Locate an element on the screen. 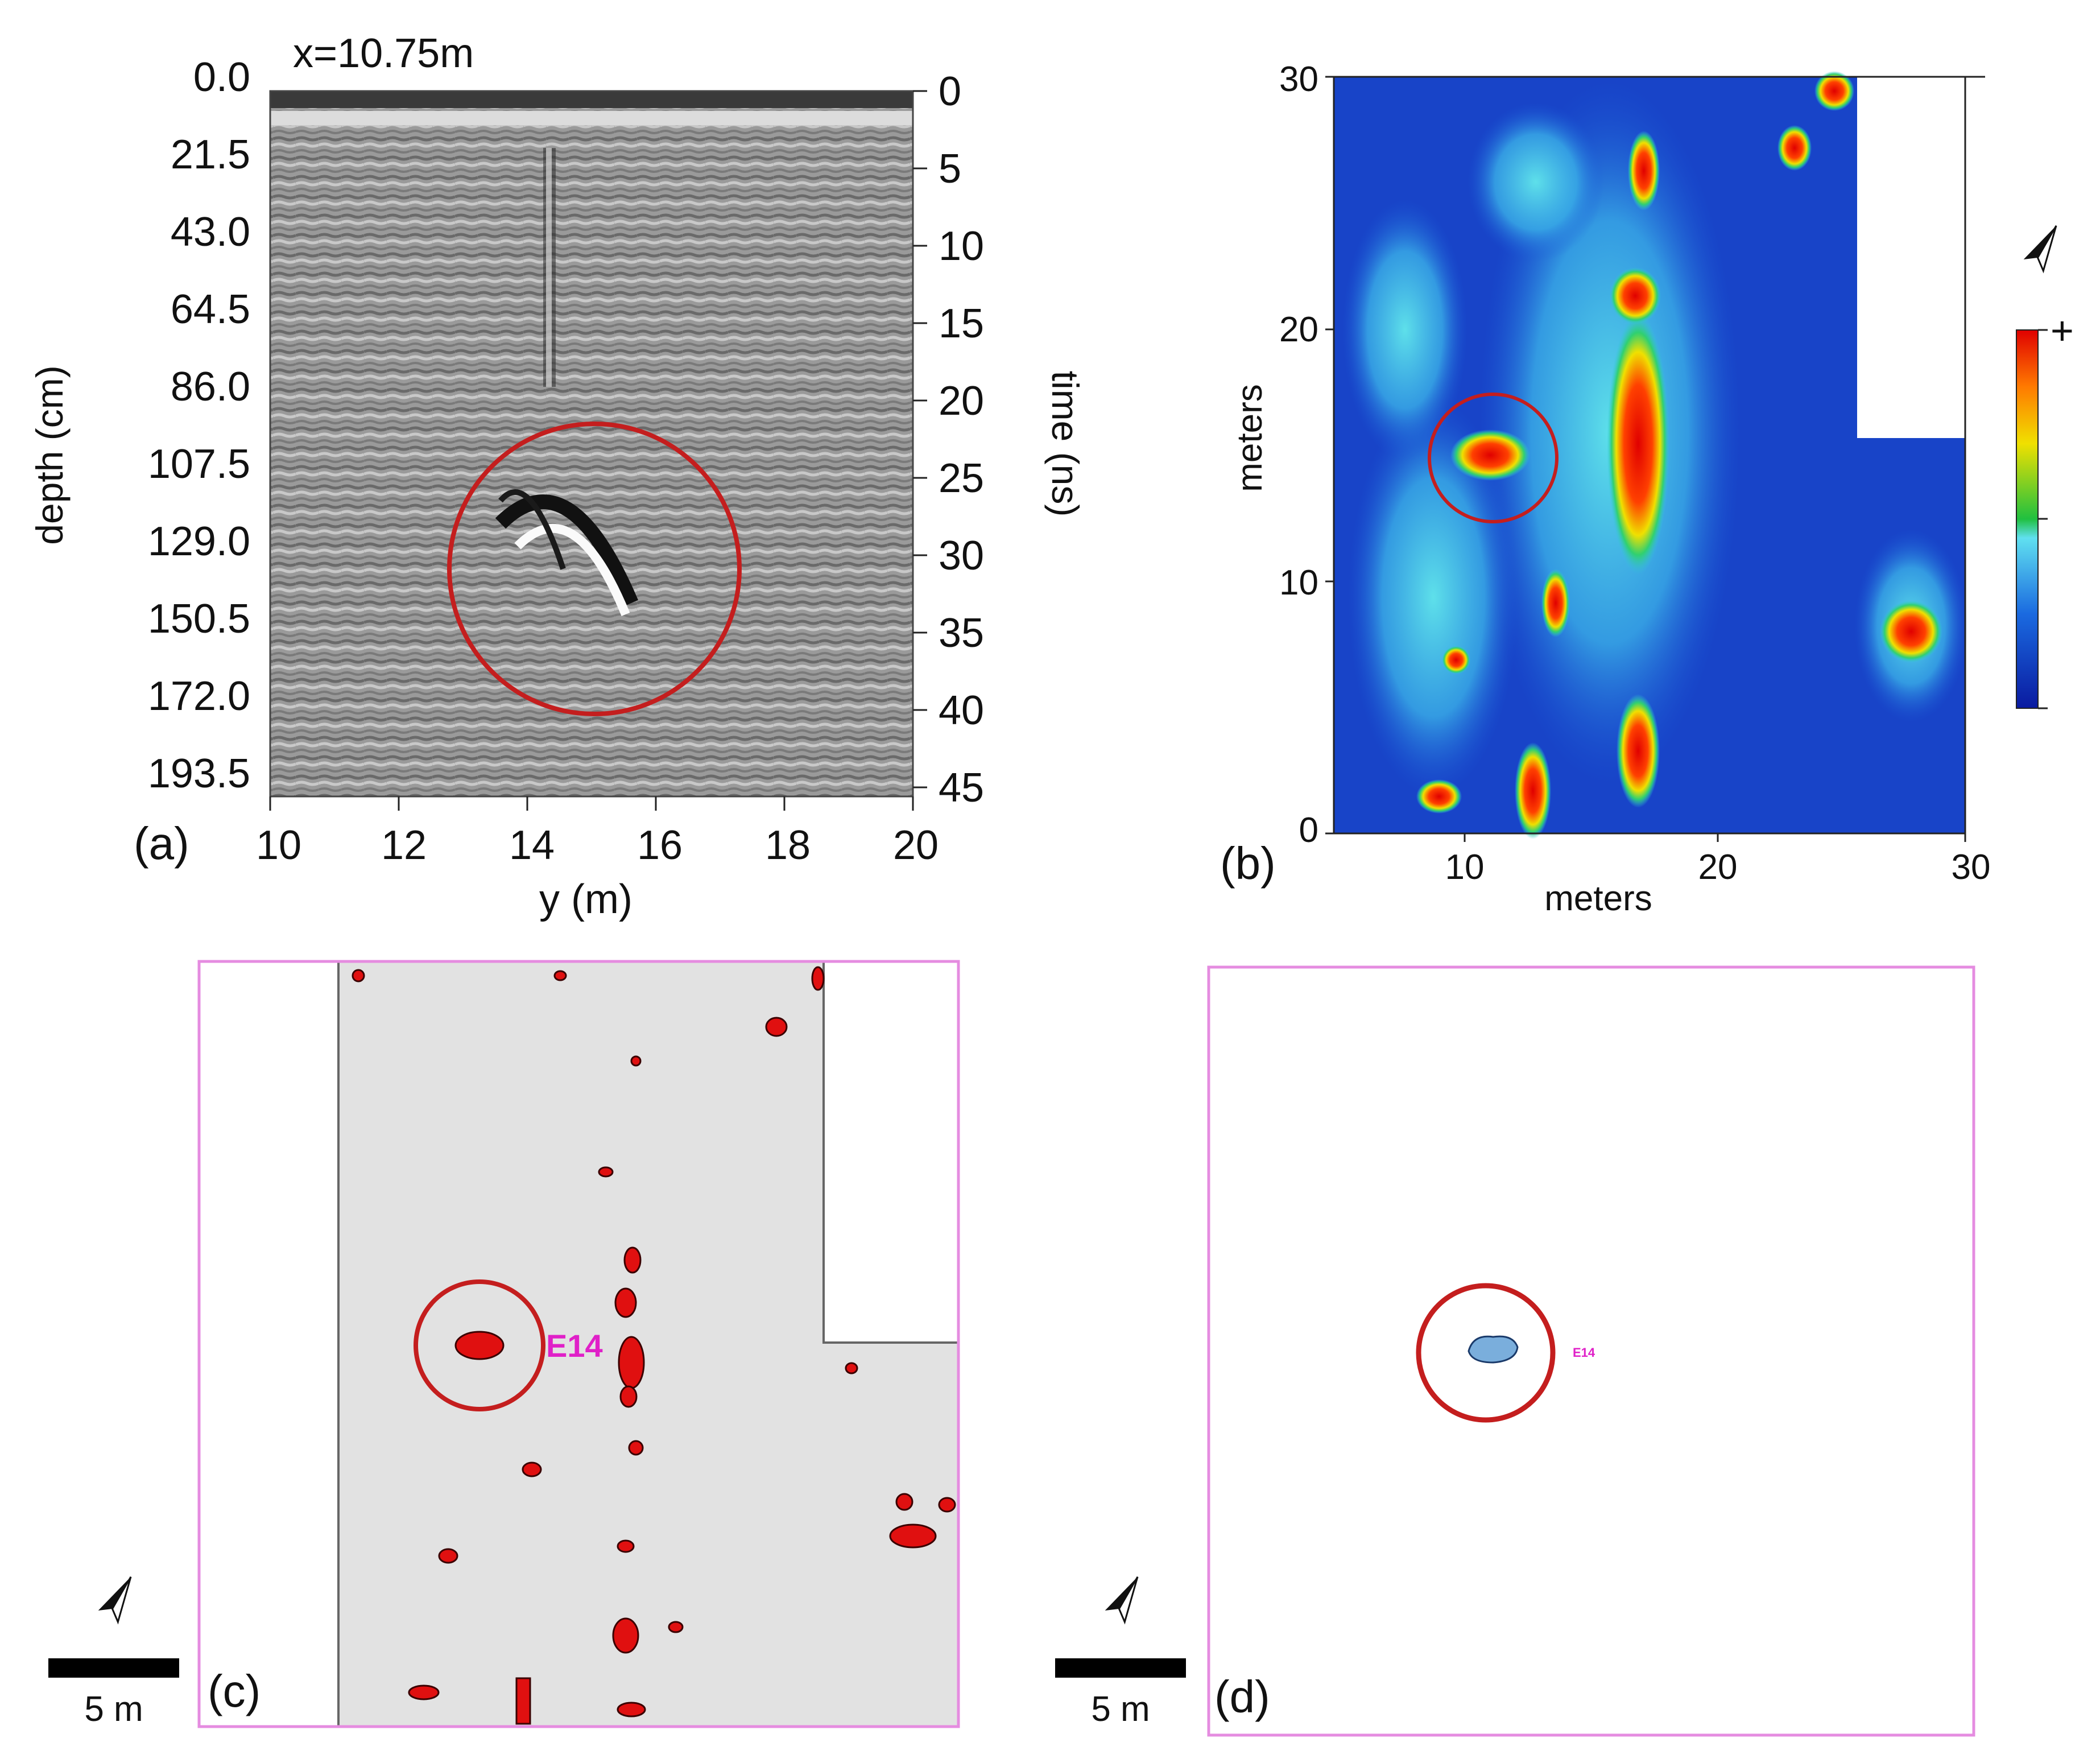  time-tick: 35 is located at coordinates (961, 633).